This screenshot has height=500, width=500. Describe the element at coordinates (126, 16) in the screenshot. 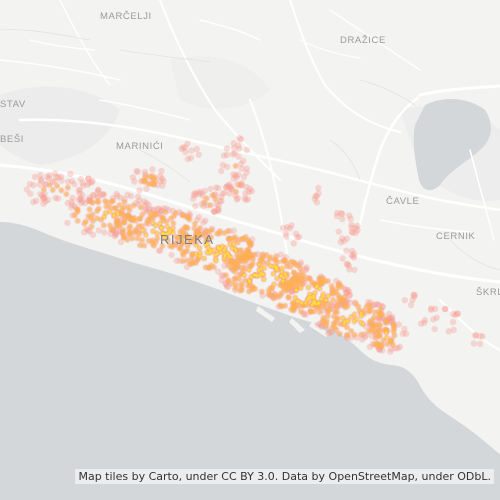

I see `place-label-marcelji: MARČELJI` at that location.